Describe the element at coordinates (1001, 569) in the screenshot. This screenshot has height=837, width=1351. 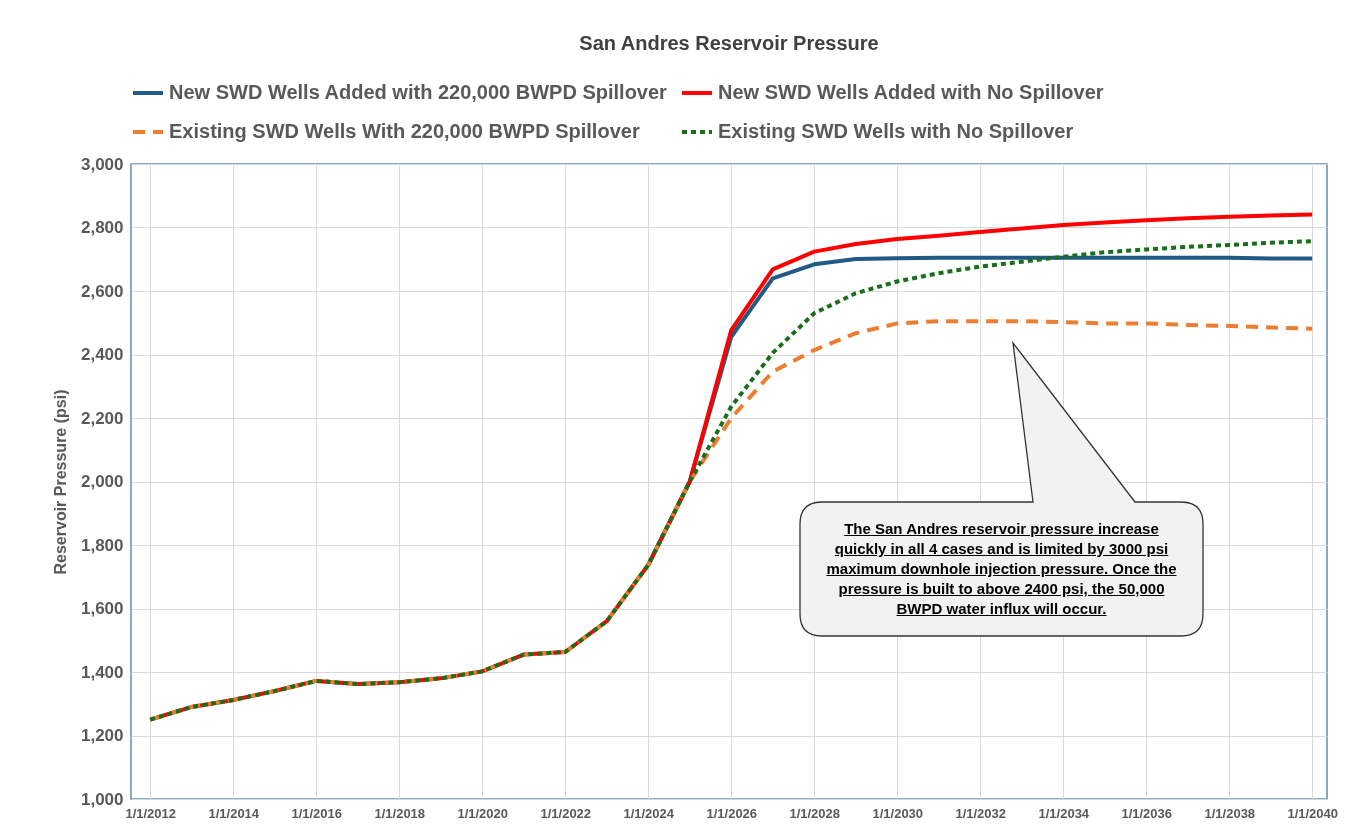
I see `annotation: The San Andres reservoir pressure increase quickly in all 4 cases and is limited by 3000 psi maximum downhole injection pressure. Once the pressure is built to above 2400 psi, the 50,000 BWPD water influx will occur.` at that location.